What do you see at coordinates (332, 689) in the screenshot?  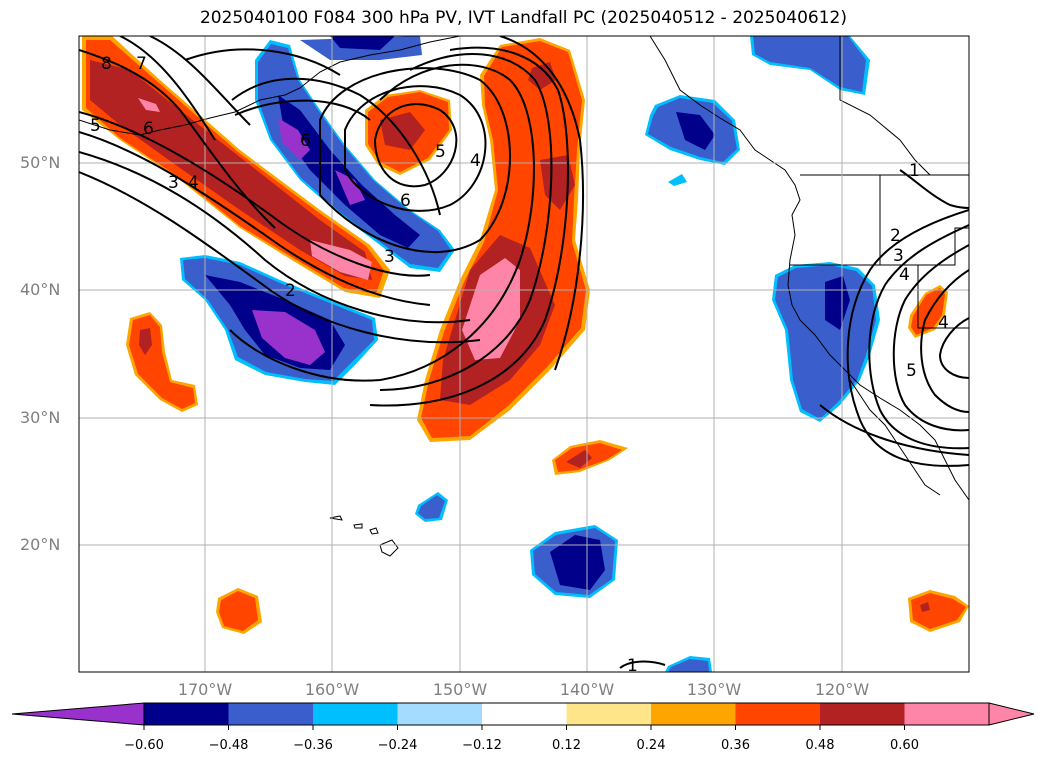 I see `lon-label-160w: 160°W` at bounding box center [332, 689].